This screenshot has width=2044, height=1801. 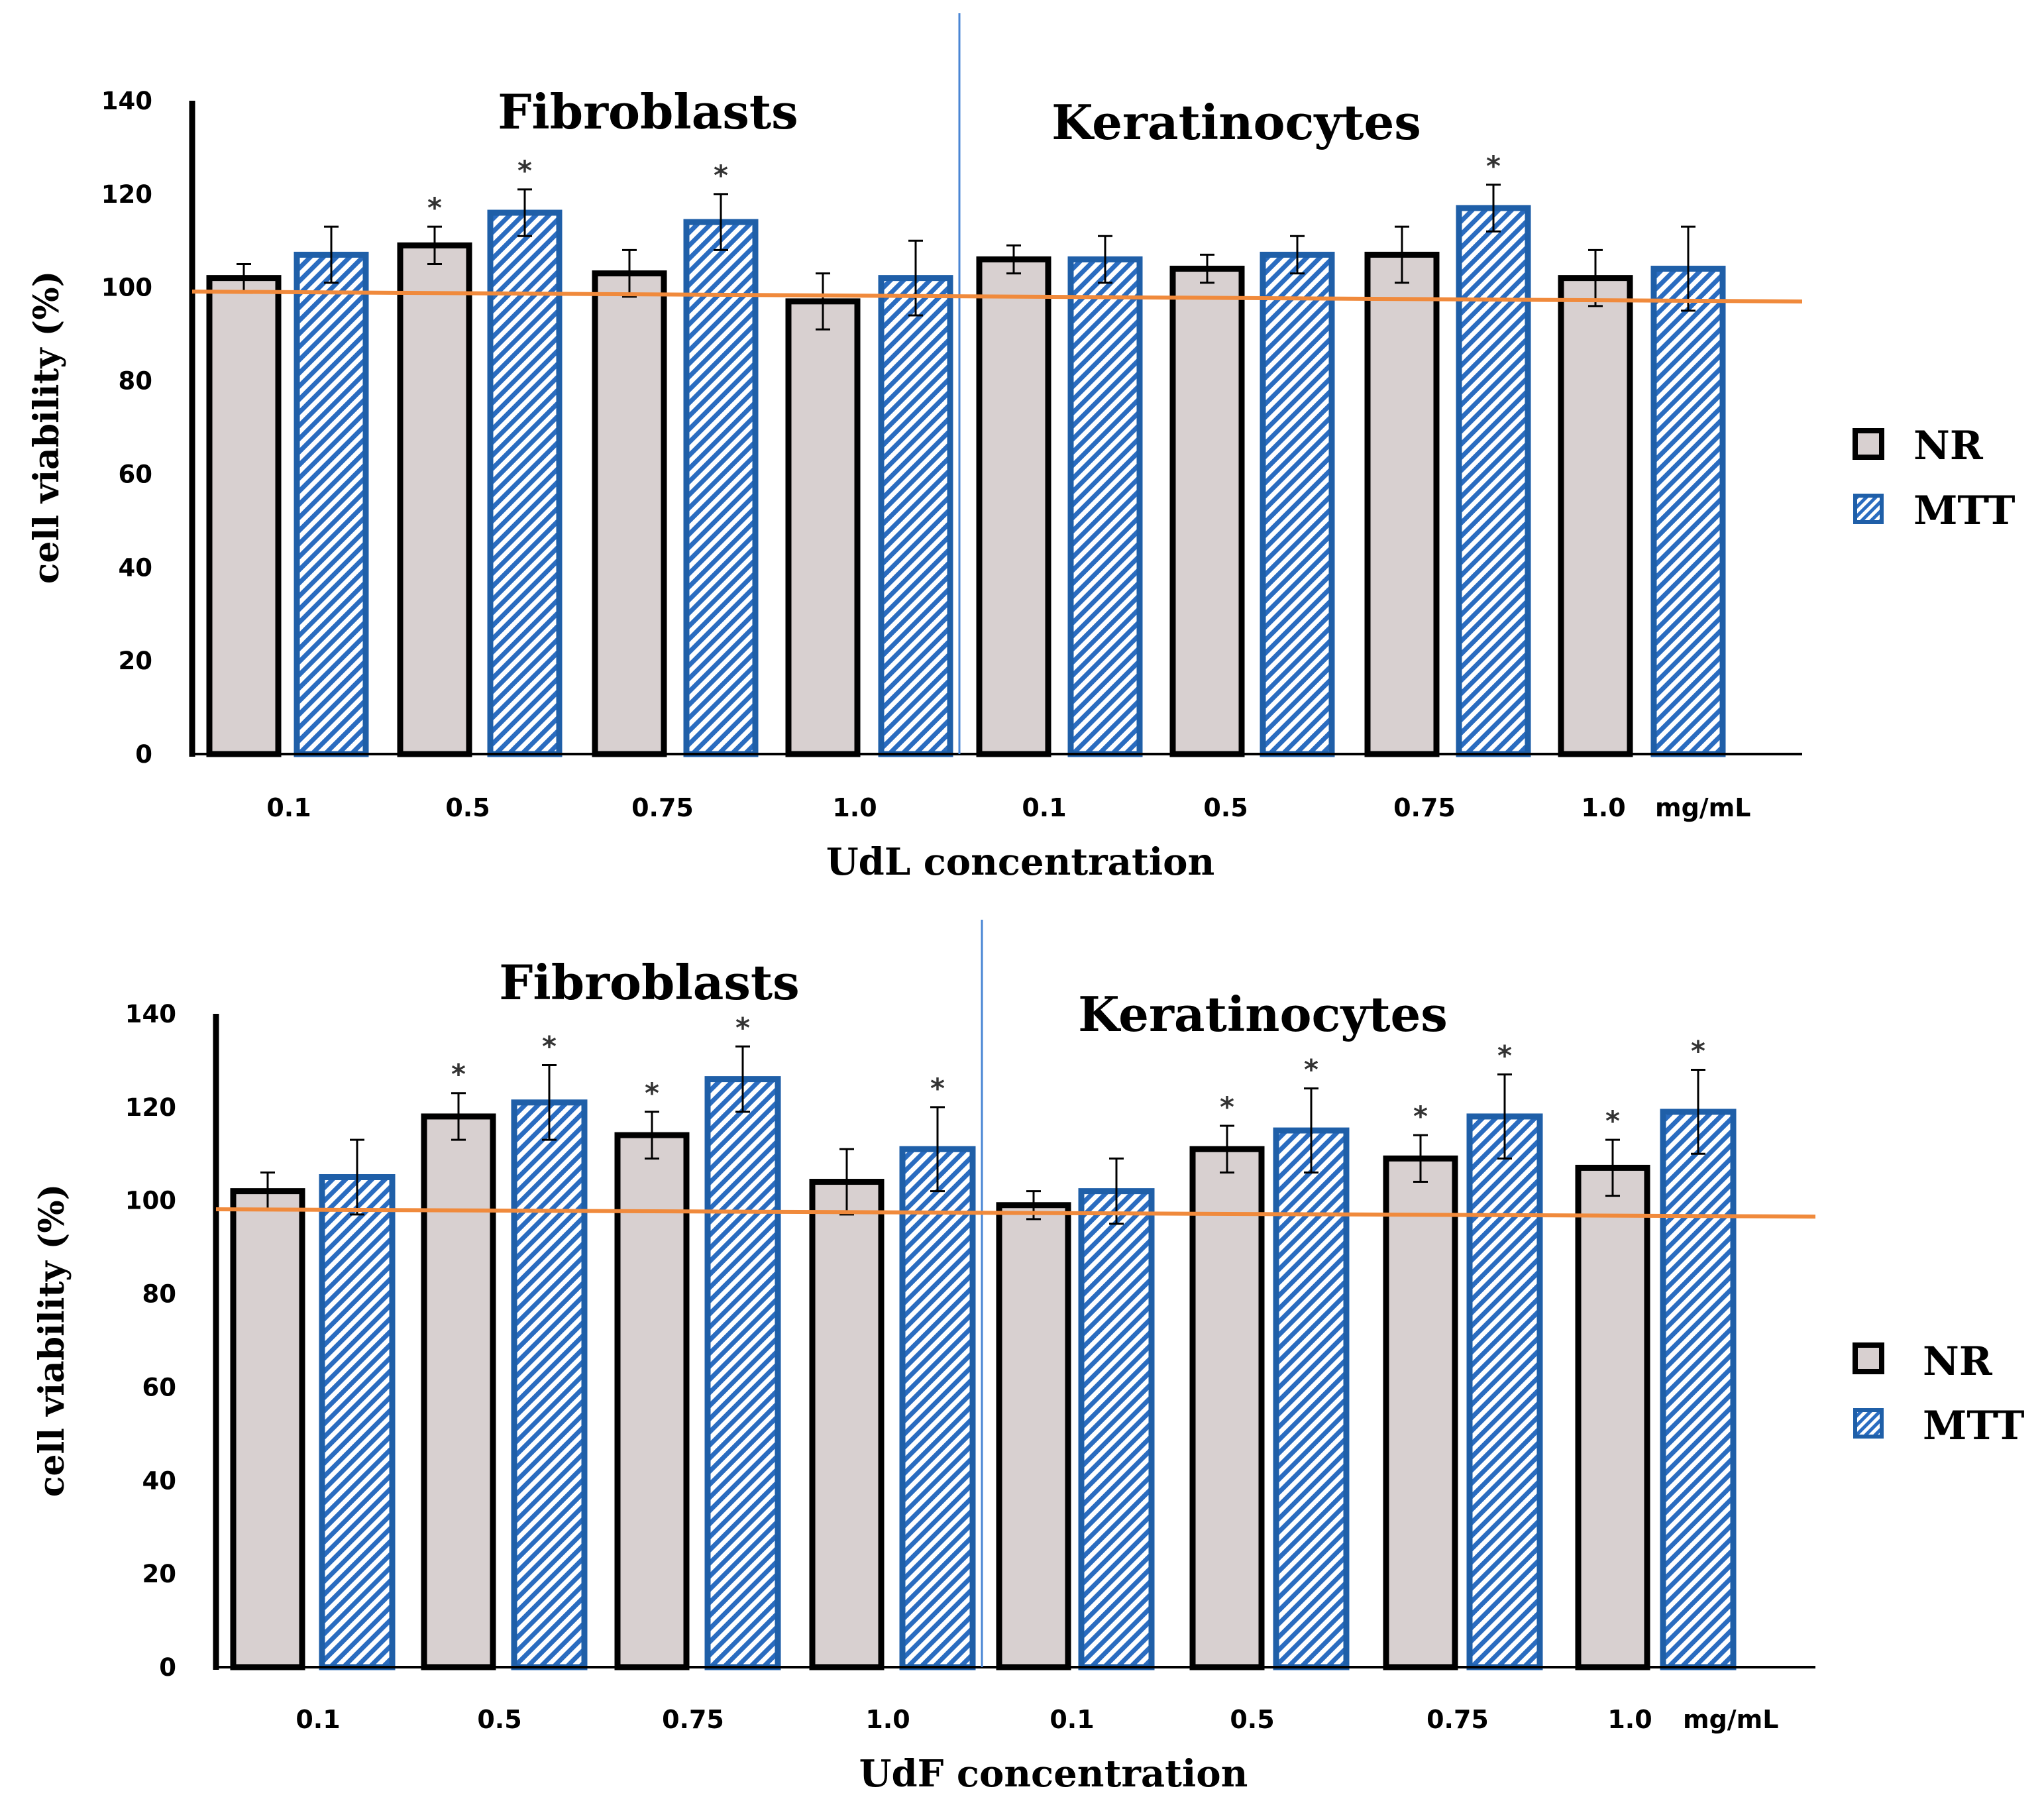 What do you see at coordinates (150, 1341) in the screenshot?
I see `y-tick-labels: 0 20 40 60 80 100 120 140` at bounding box center [150, 1341].